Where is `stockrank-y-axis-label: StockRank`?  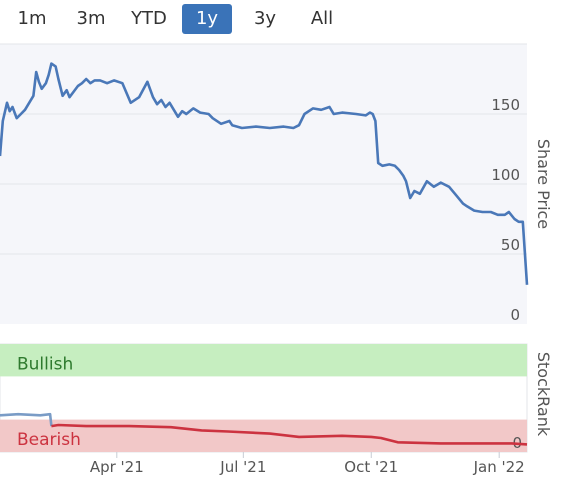
stockrank-y-axis-label: StockRank is located at coordinates (543, 394).